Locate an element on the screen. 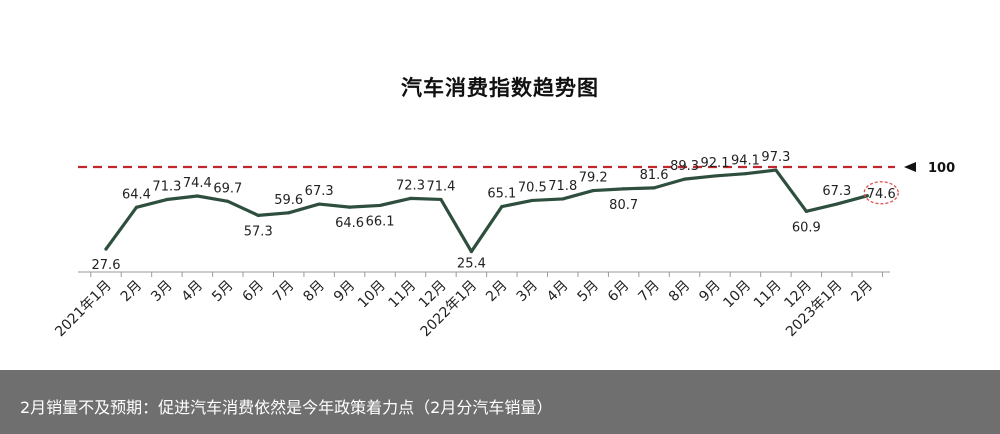 This screenshot has height=434, width=1000. data-label: 89.3 is located at coordinates (684, 166).